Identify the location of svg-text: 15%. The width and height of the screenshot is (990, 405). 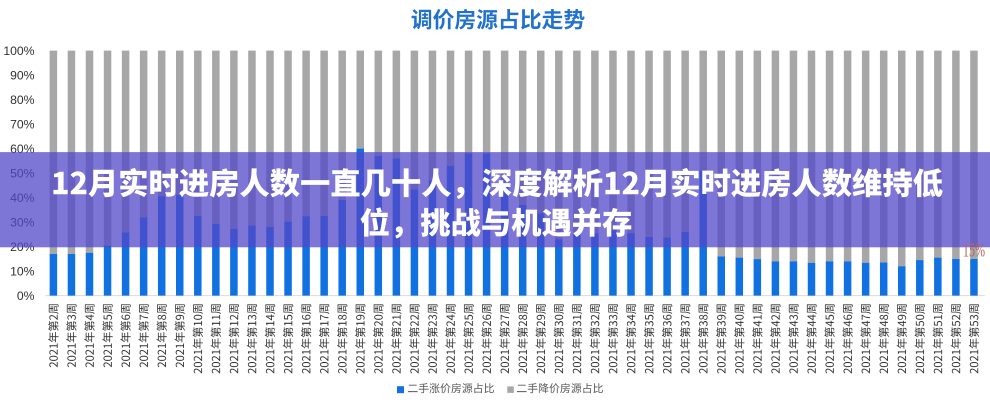
(974, 251).